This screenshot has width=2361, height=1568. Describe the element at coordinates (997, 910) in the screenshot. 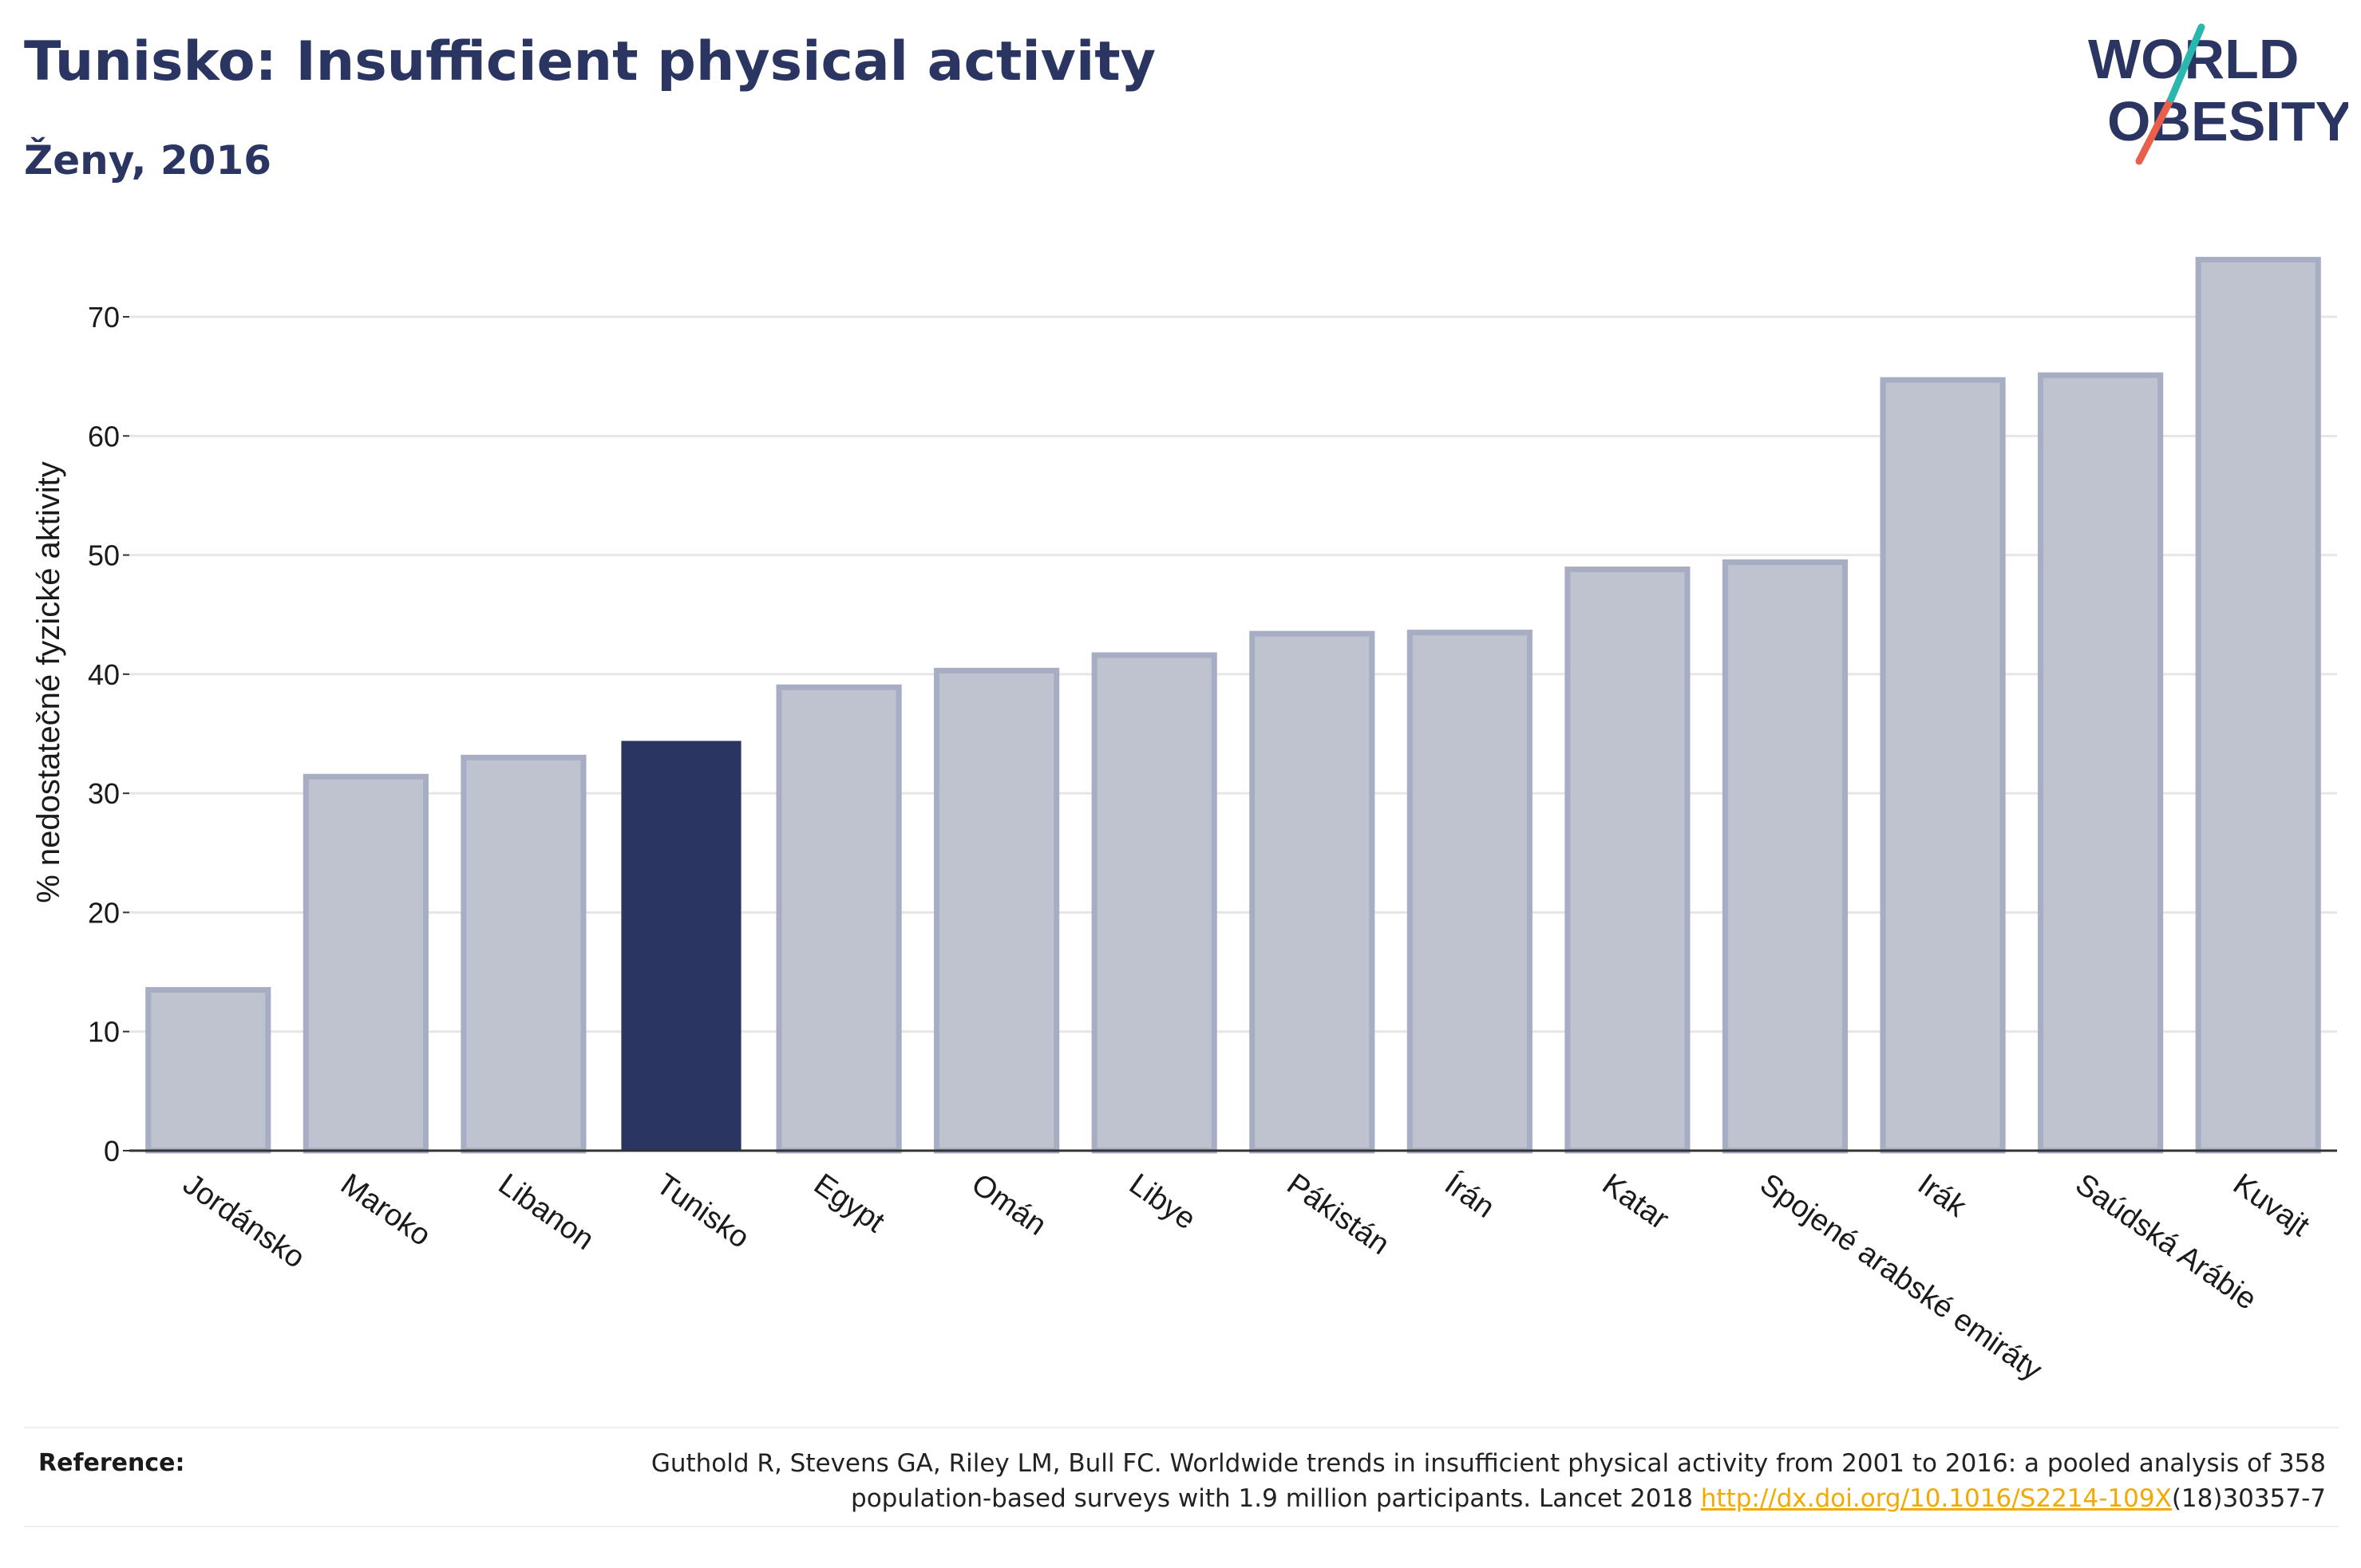

I see `bar-omán` at that location.